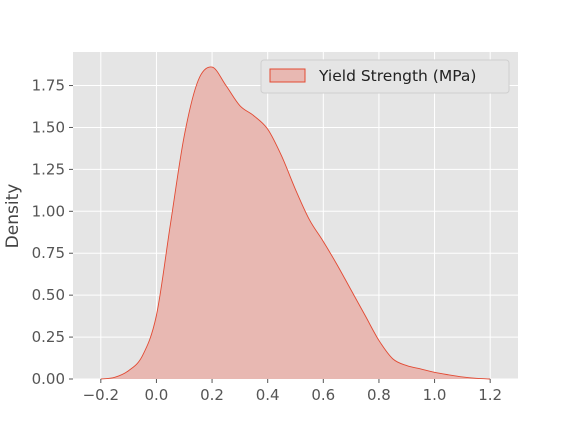 The width and height of the screenshot is (576, 432). I want to click on x-tick-label: 1.0, so click(435, 395).